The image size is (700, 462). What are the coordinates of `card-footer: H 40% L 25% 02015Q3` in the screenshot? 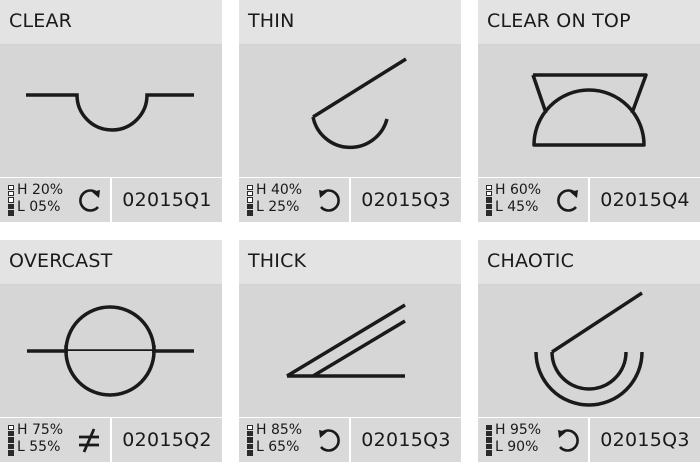 It's located at (350, 200).